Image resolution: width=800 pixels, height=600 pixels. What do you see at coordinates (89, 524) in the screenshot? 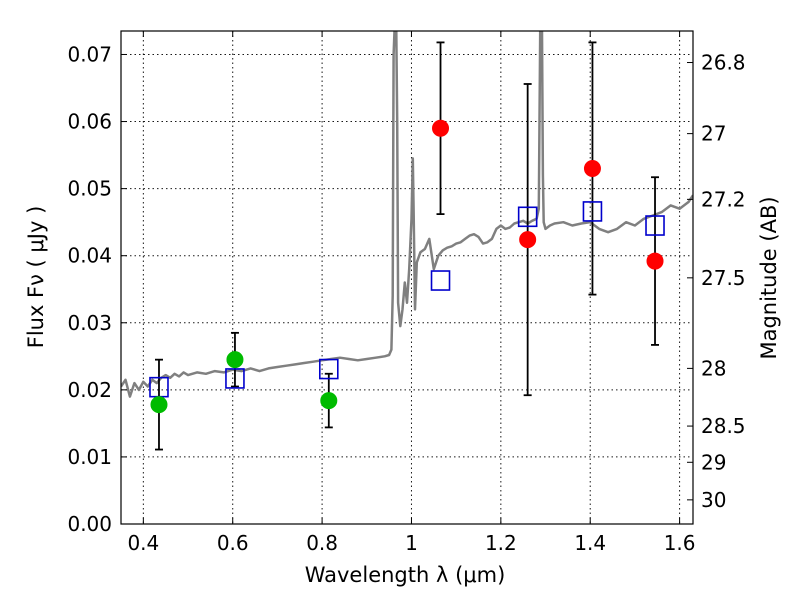
I see `y-tick-label: 0.00` at bounding box center [89, 524].